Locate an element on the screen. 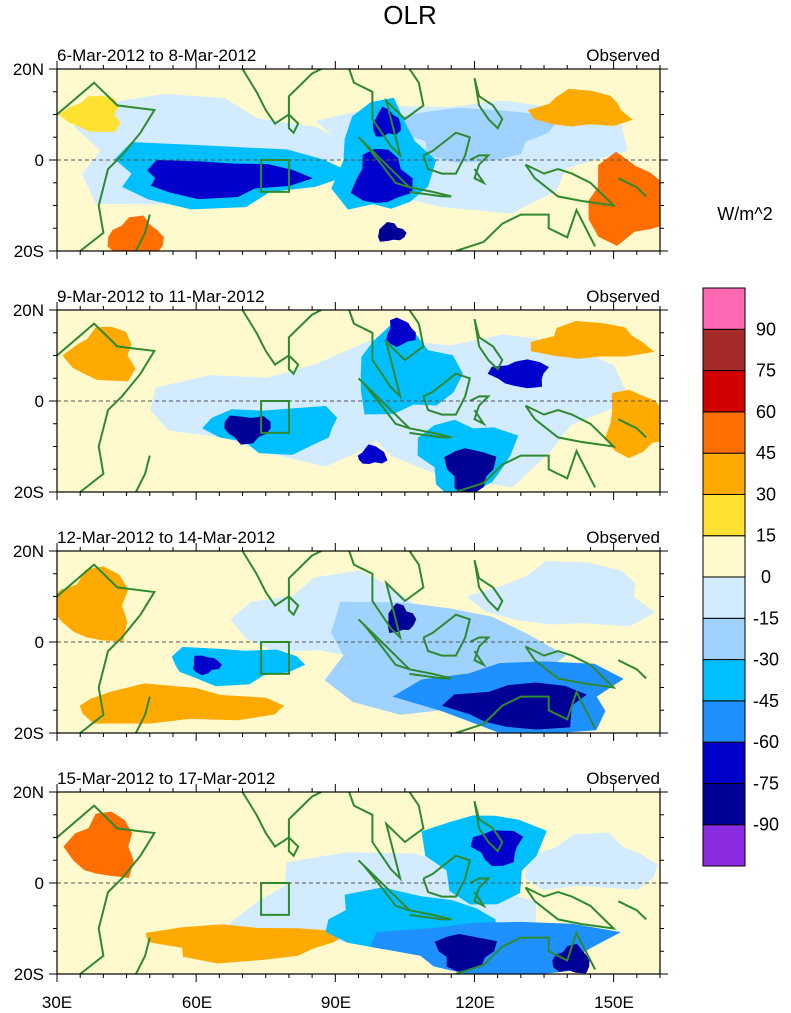 This screenshot has height=1013, width=791. colorbar-label: -90 is located at coordinates (766, 825).